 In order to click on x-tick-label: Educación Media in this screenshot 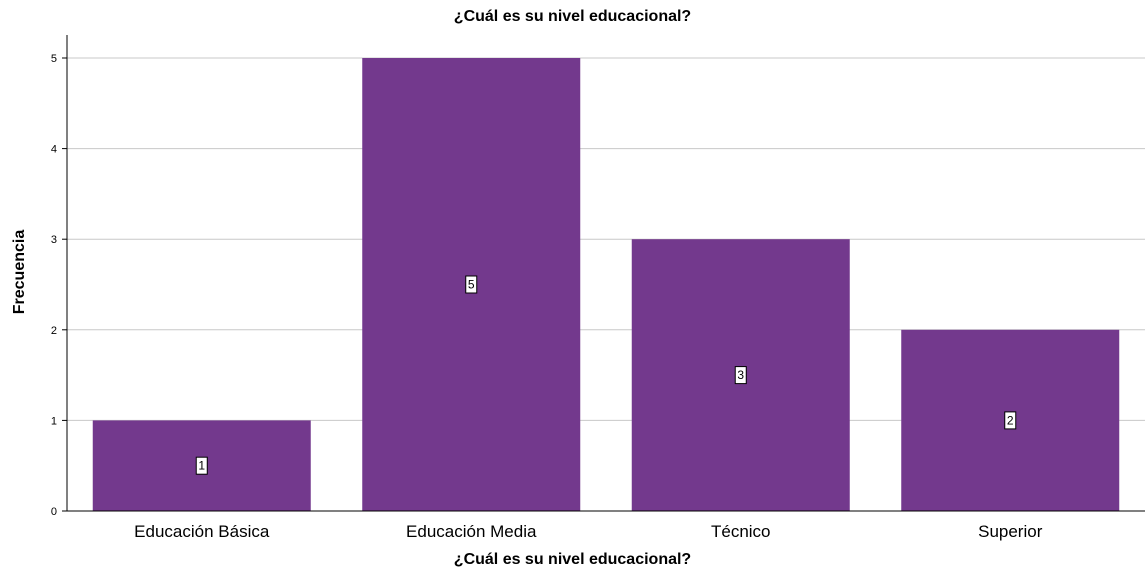, I will do `click(471, 531)`.